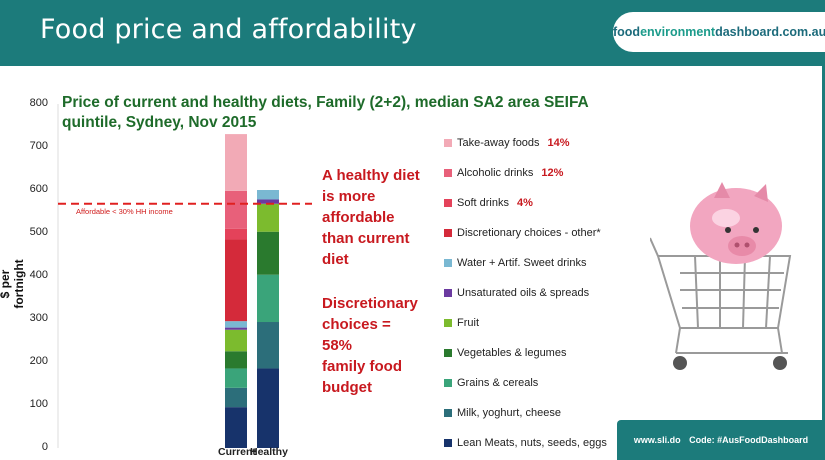  What do you see at coordinates (347, 387) in the screenshot?
I see `annotation-line: budget` at bounding box center [347, 387].